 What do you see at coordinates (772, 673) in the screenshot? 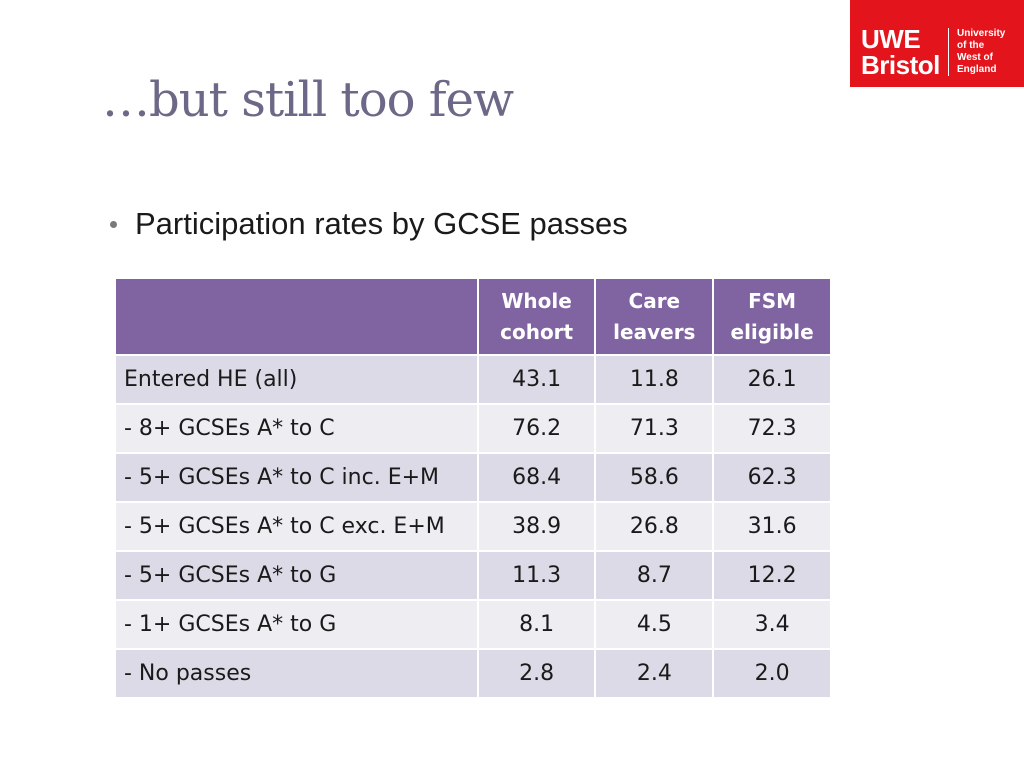
I see `cell-value: 2.0` at bounding box center [772, 673].